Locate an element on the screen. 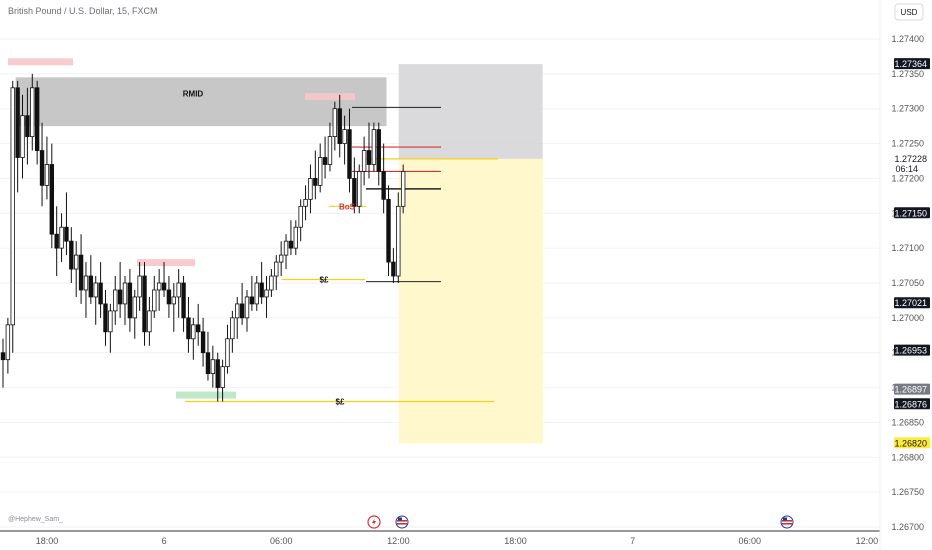 The height and width of the screenshot is (550, 932). watermark: @Hephew_Sam_ is located at coordinates (35, 519).